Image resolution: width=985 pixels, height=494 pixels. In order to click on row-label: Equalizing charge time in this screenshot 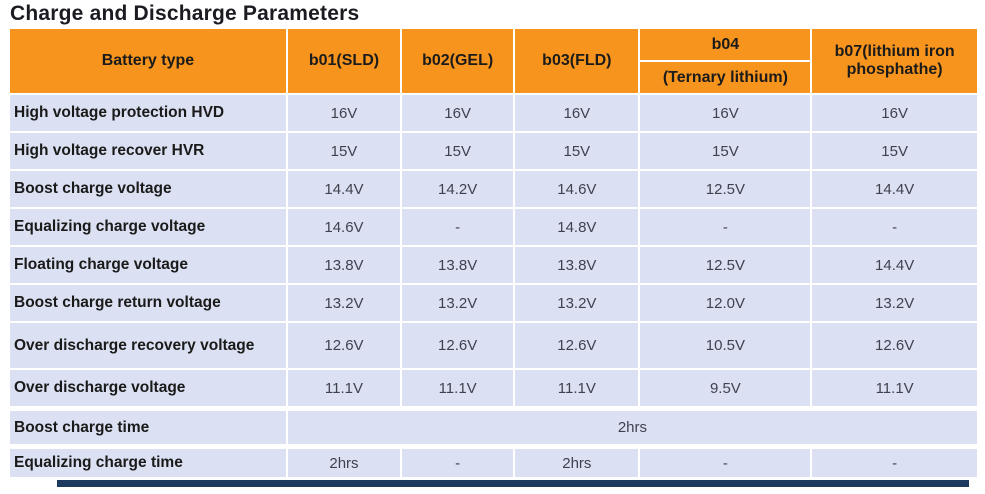, I will do `click(148, 461)`.